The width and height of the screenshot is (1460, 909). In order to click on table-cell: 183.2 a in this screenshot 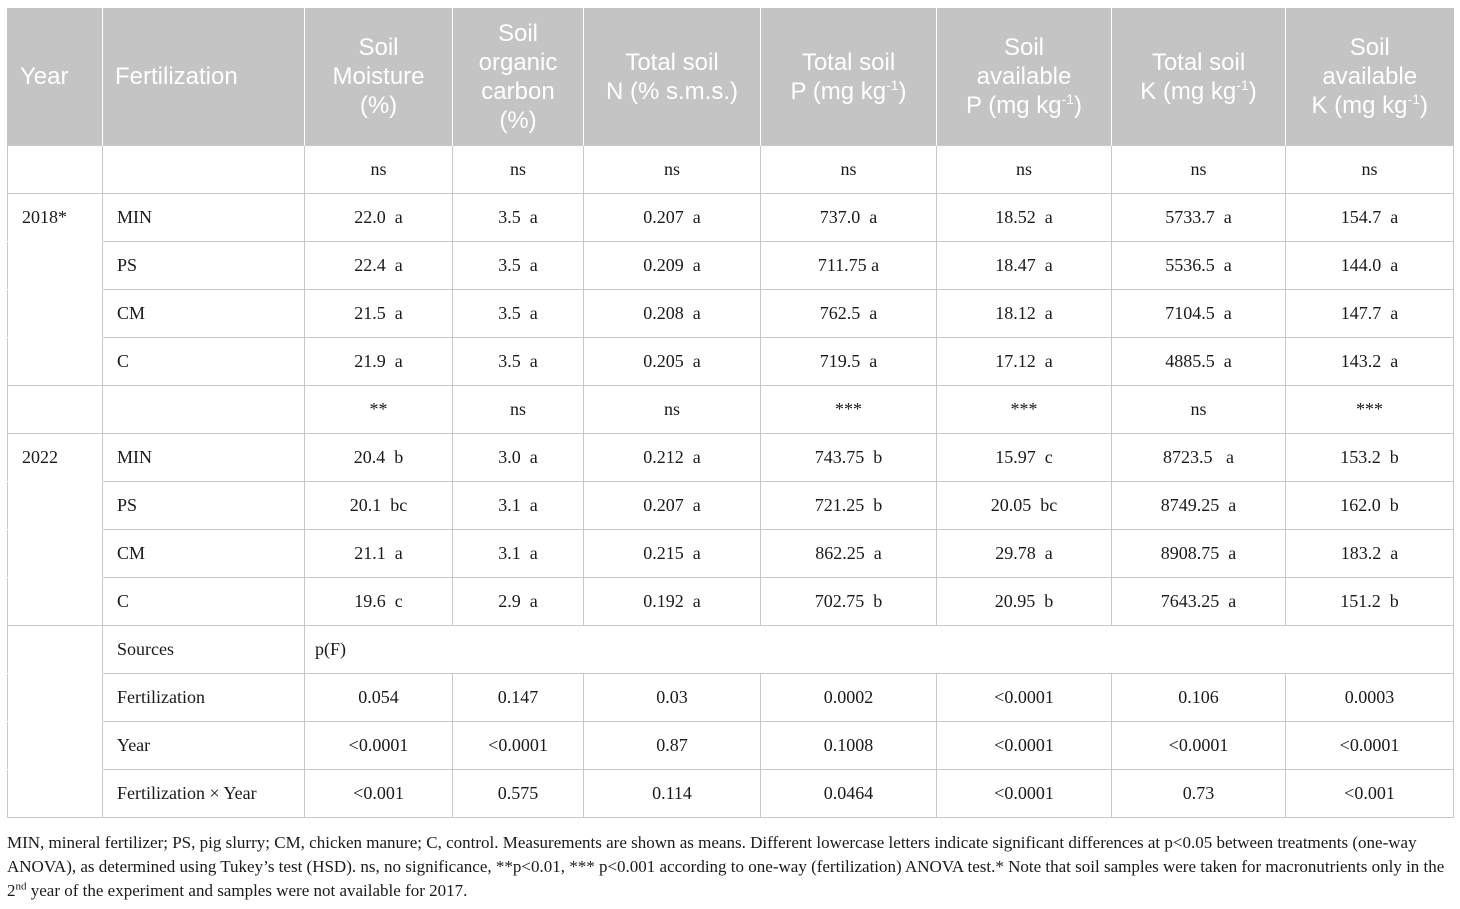, I will do `click(1369, 553)`.